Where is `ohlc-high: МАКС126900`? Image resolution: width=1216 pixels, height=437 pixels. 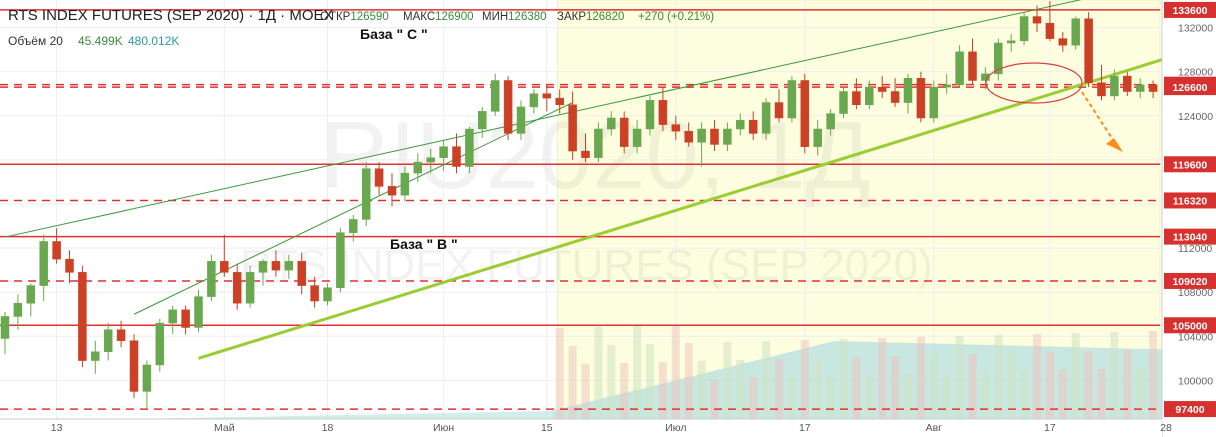
ohlc-high: МАКС126900 is located at coordinates (438, 17).